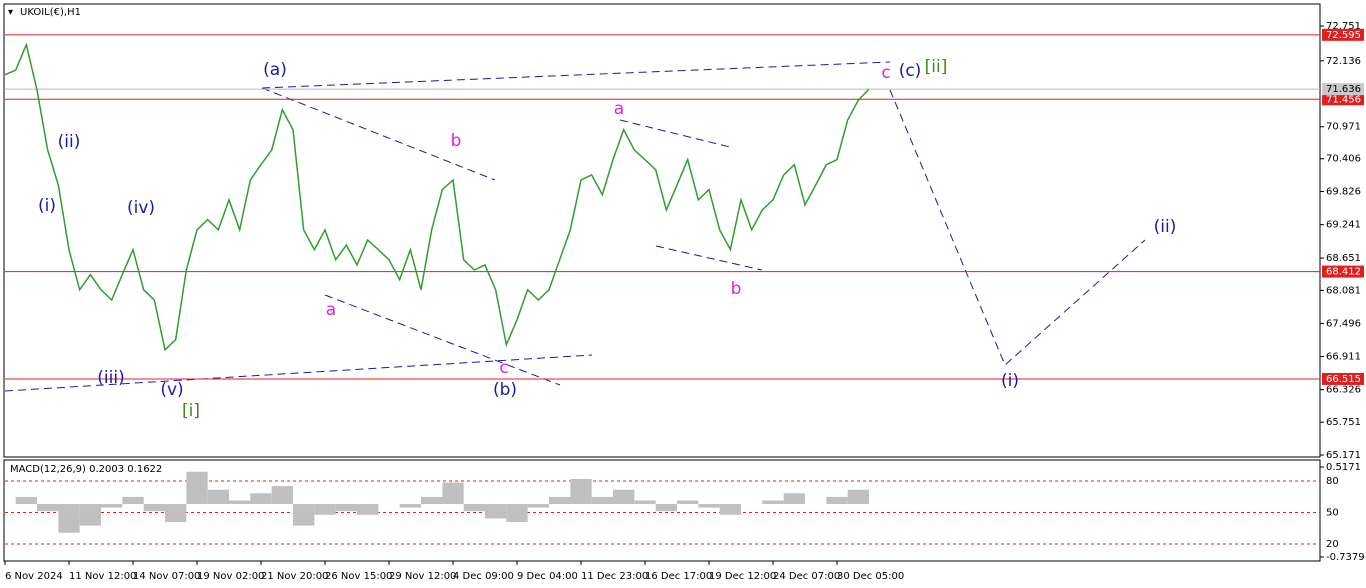 The height and width of the screenshot is (588, 1366). Describe the element at coordinates (483, 576) in the screenshot. I see `x-tick-label: 4 Dec 09:00` at that location.